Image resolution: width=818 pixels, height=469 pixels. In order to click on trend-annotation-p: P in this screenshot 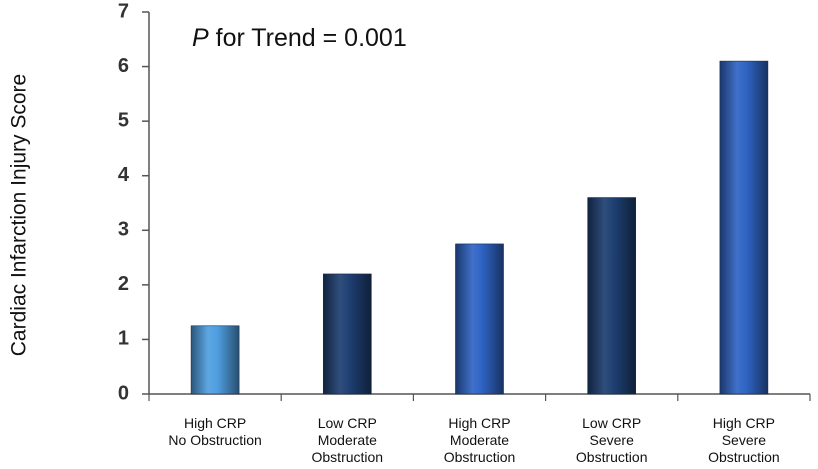, I will do `click(200, 38)`.